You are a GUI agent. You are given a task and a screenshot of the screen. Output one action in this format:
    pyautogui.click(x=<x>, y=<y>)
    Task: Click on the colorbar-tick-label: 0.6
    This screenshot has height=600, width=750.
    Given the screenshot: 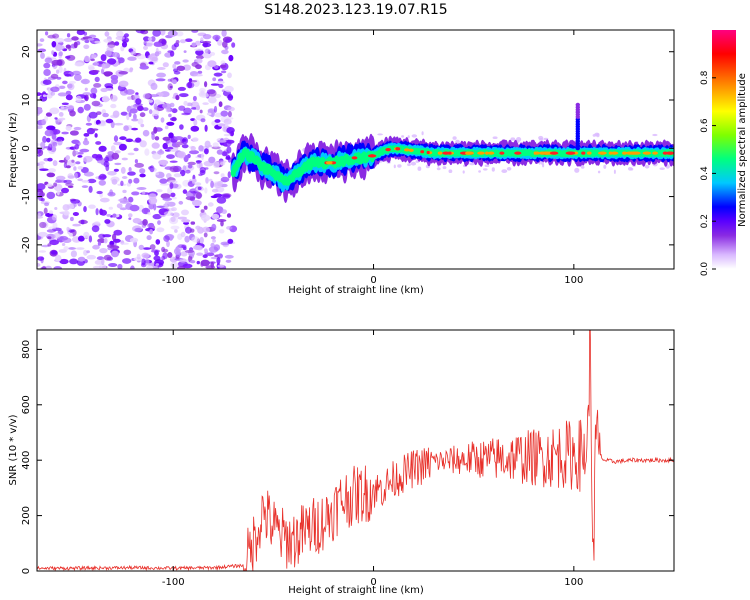 What is the action you would take?
    pyautogui.click(x=705, y=125)
    